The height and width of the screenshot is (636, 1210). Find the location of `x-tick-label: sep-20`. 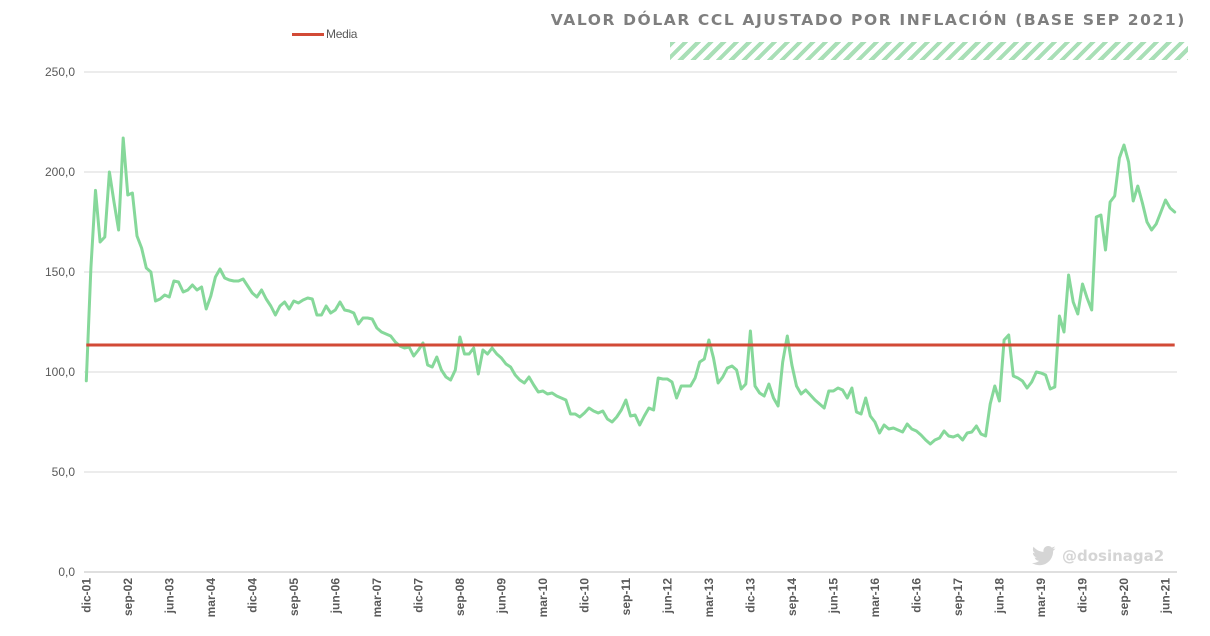

x-tick-label: sep-20 is located at coordinates (1124, 597).